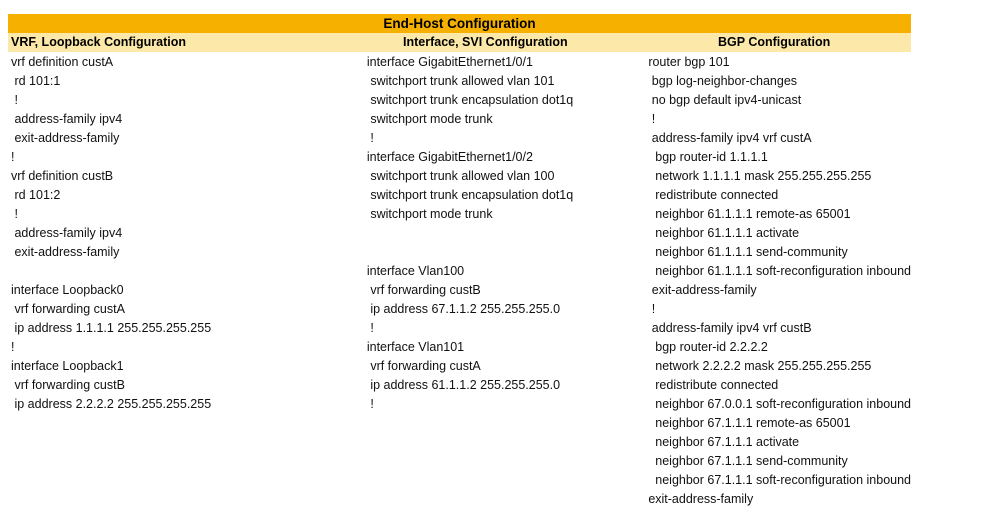 The height and width of the screenshot is (515, 999). What do you see at coordinates (449, 62) in the screenshot?
I see `config-line: interface GigabitEthernet1/0/1` at bounding box center [449, 62].